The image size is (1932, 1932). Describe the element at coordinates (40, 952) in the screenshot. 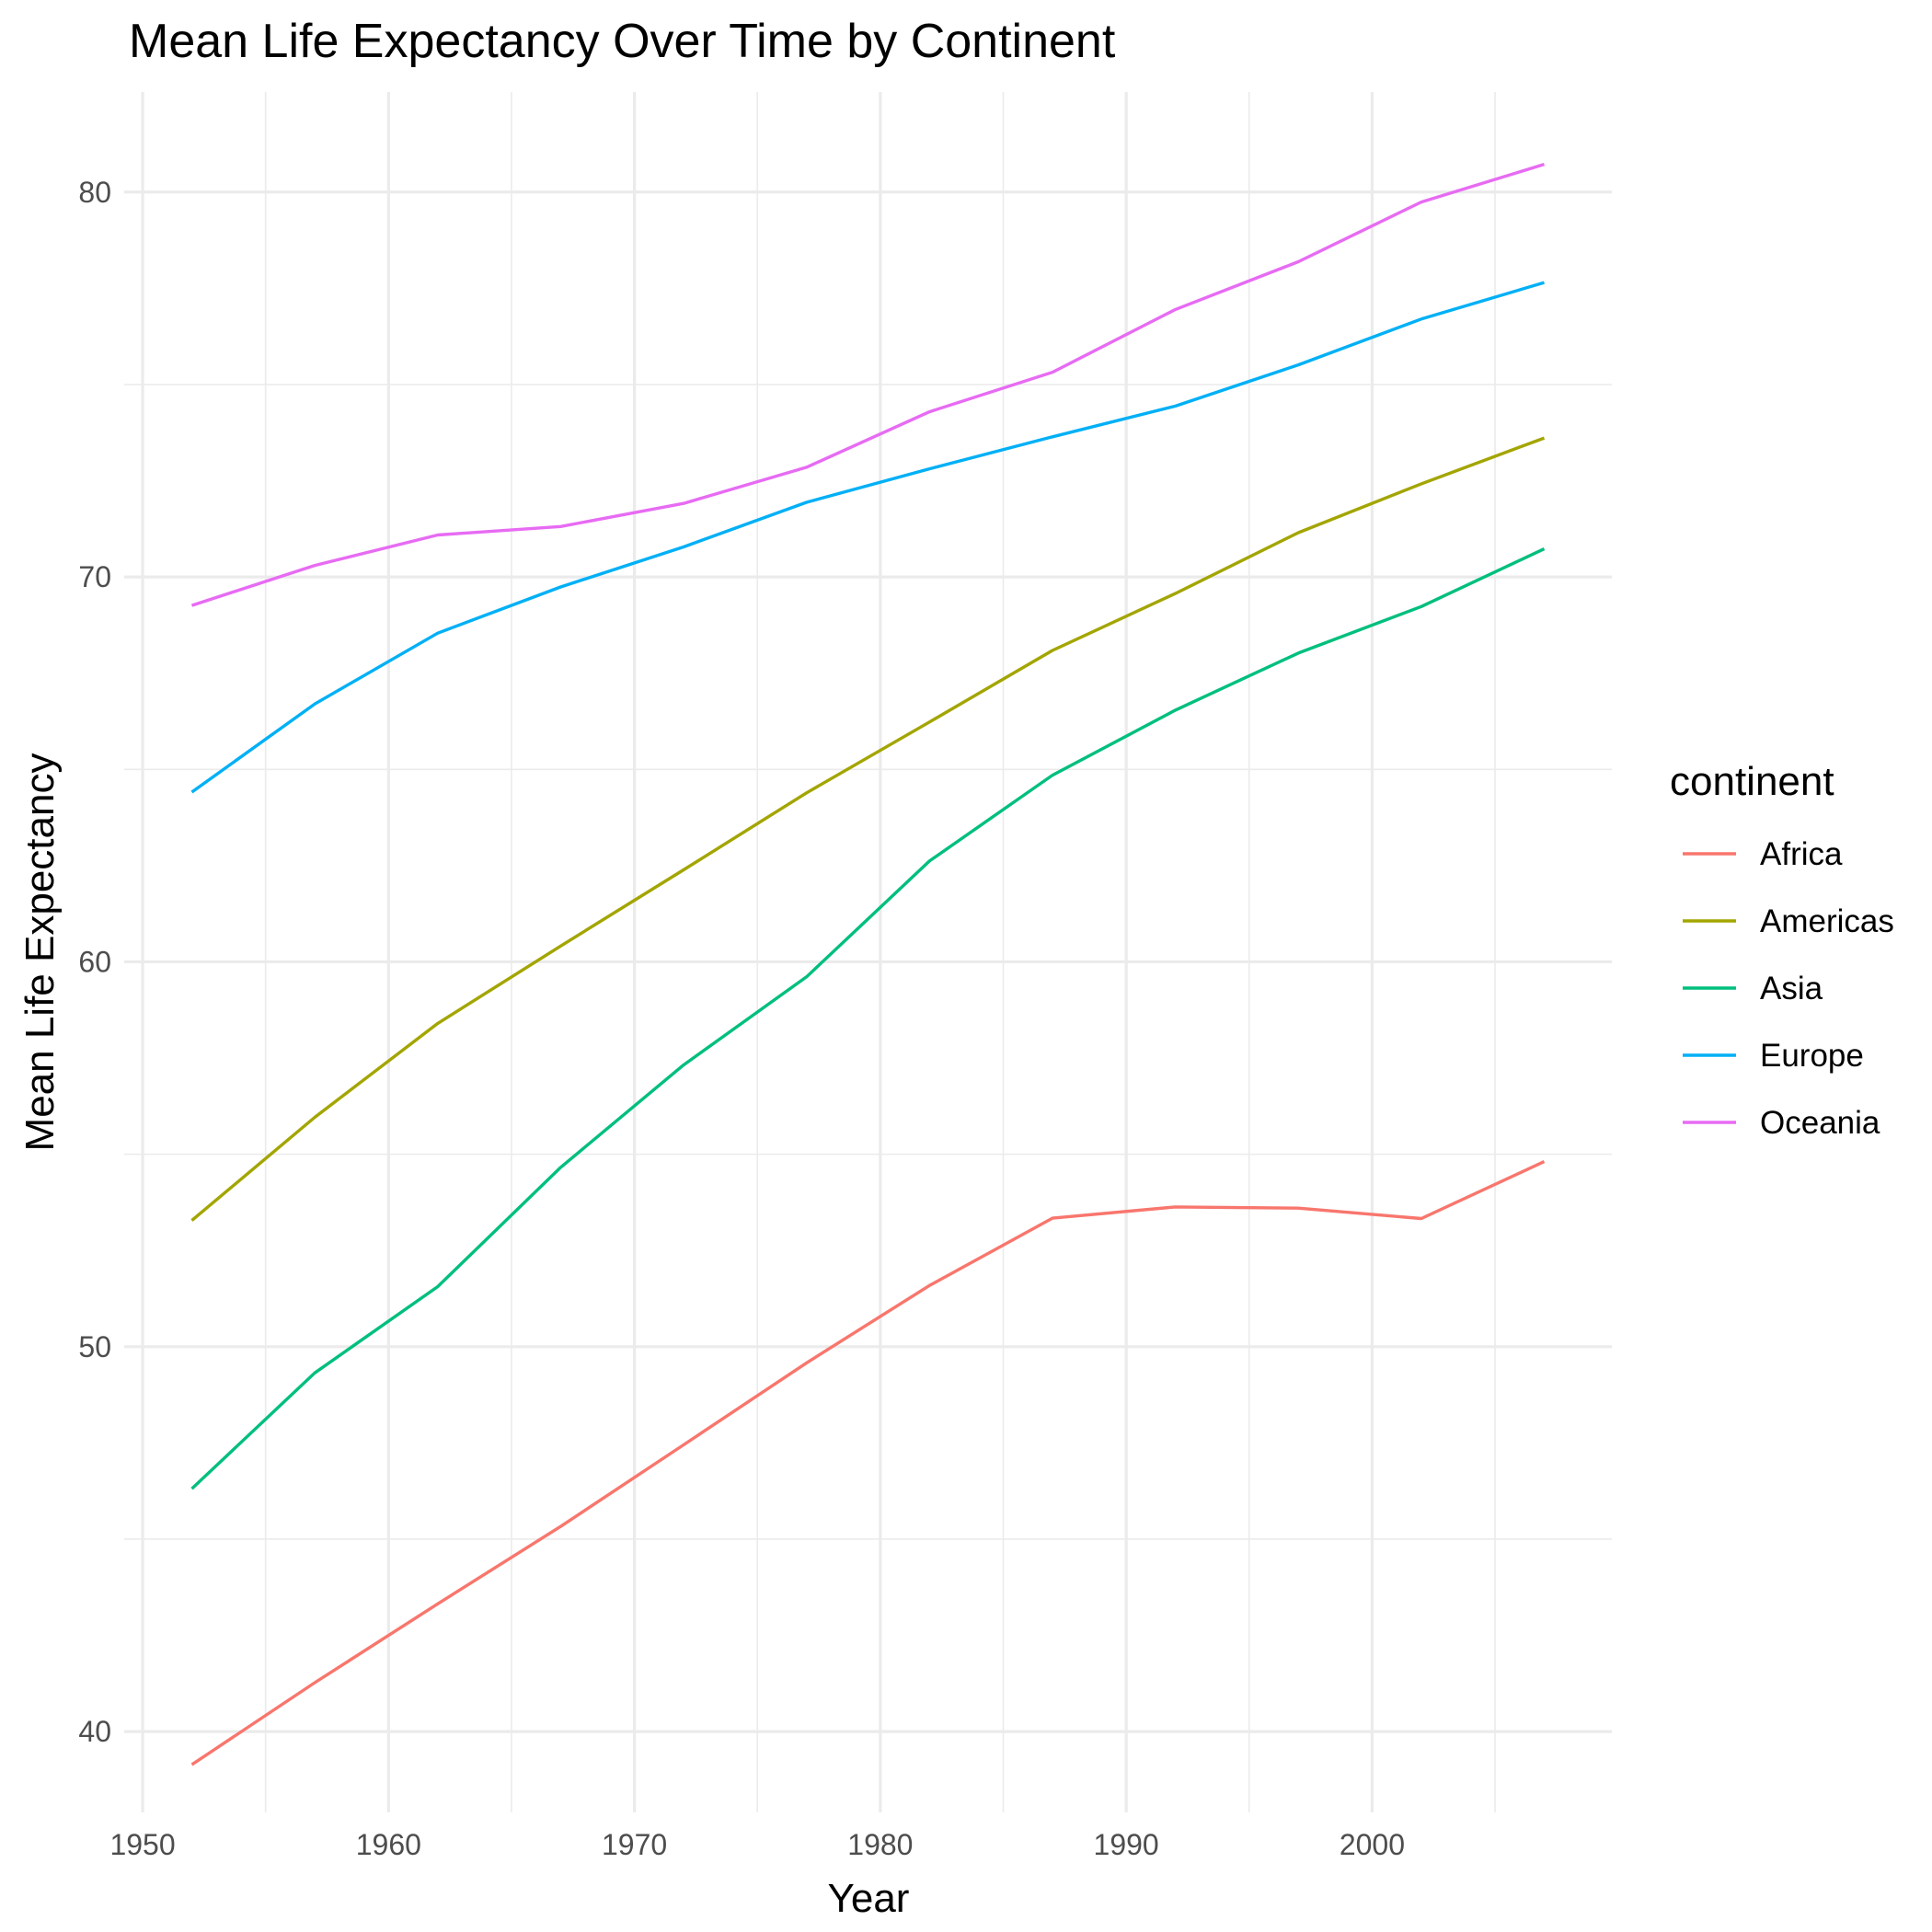

I see `y-axis-title: Mean Life Expectancy` at that location.